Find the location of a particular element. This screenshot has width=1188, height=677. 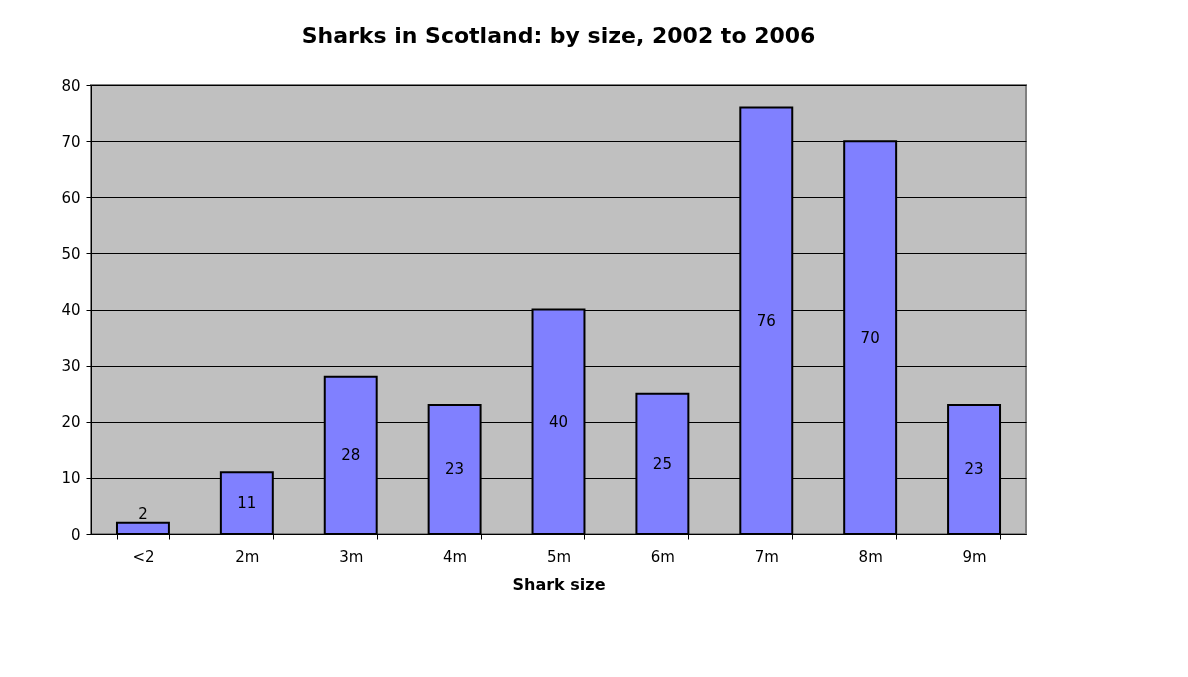

y-tick-label: 70 is located at coordinates (71, 141).